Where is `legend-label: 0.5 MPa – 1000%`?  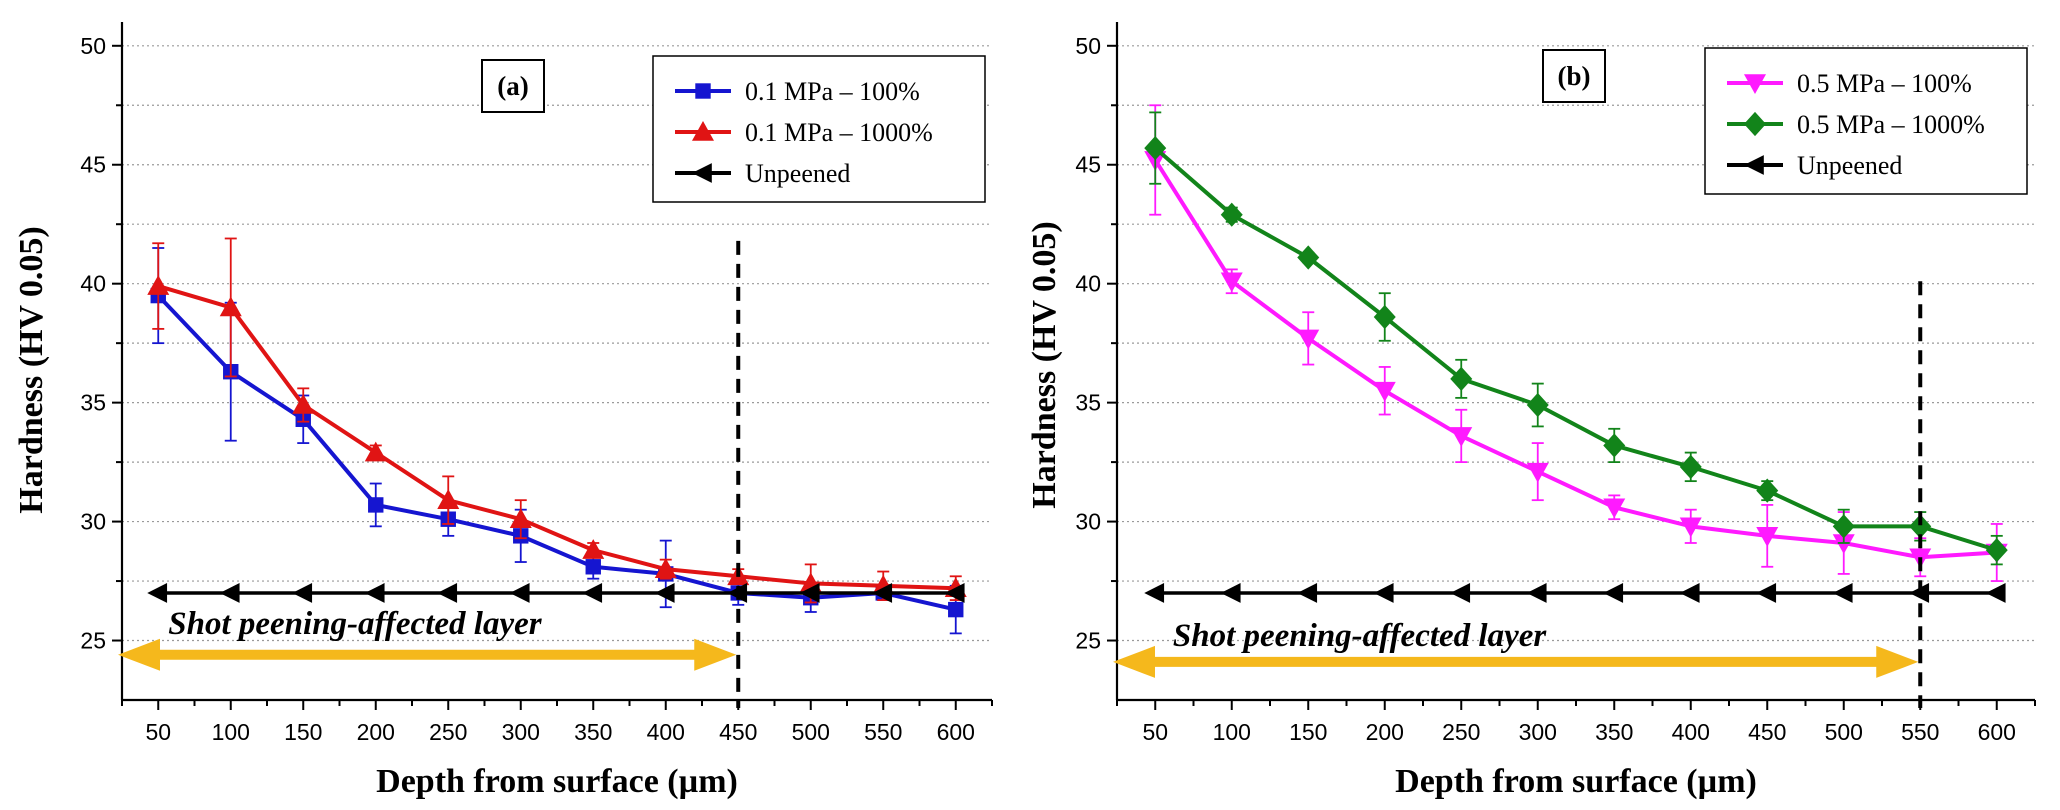
legend-label: 0.5 MPa – 1000% is located at coordinates (1891, 124).